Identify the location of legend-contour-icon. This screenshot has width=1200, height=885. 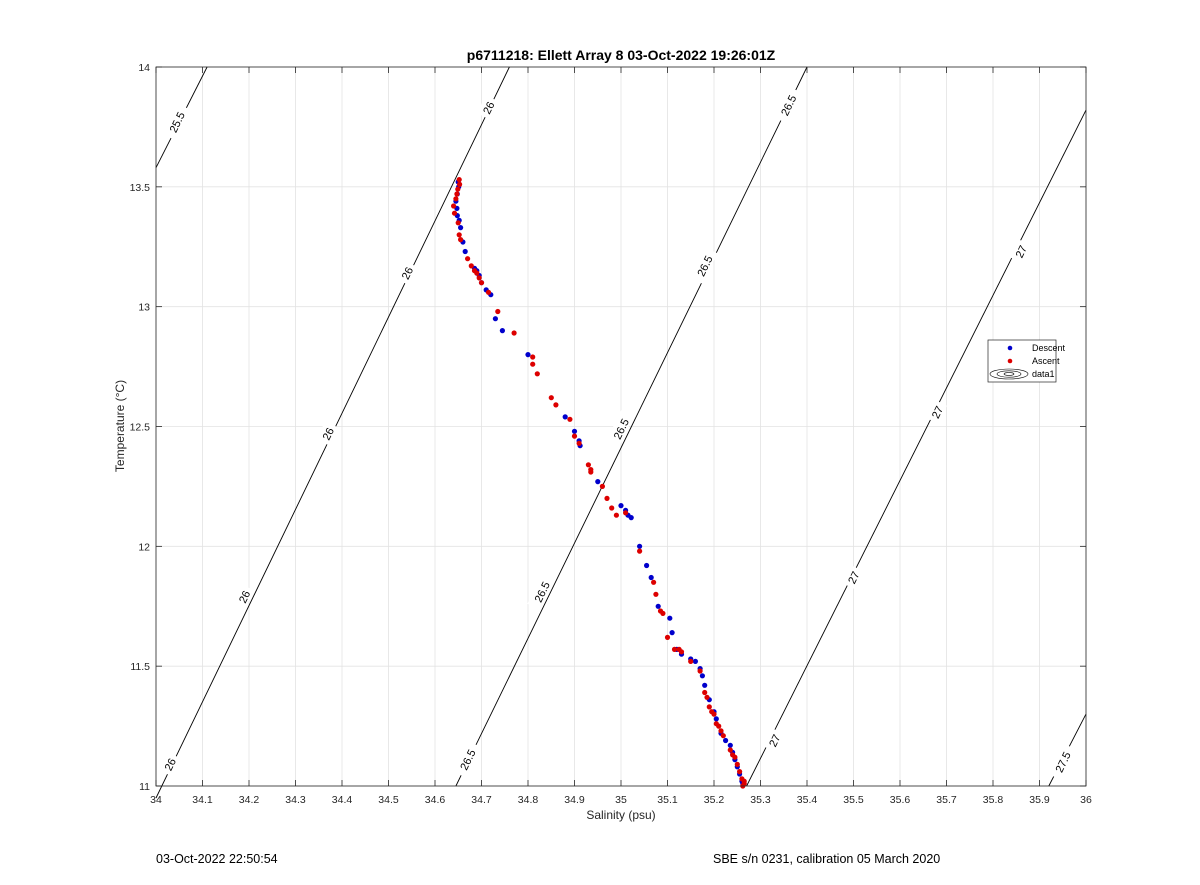
(1009, 374).